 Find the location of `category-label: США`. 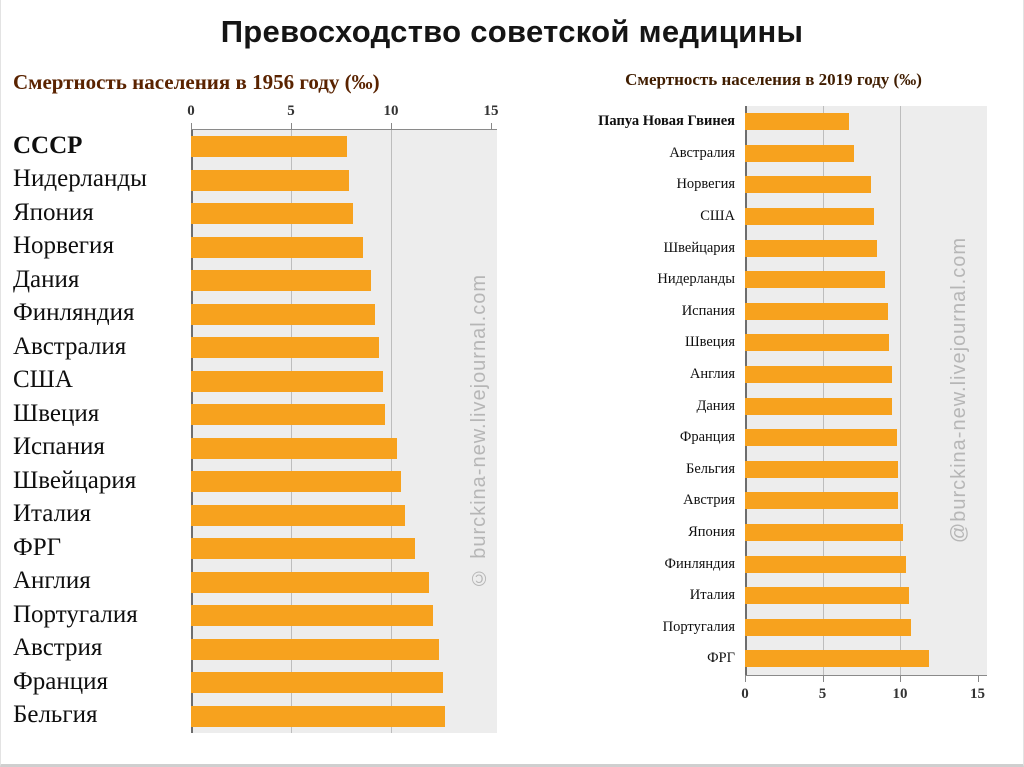

category-label: США is located at coordinates (43, 380).